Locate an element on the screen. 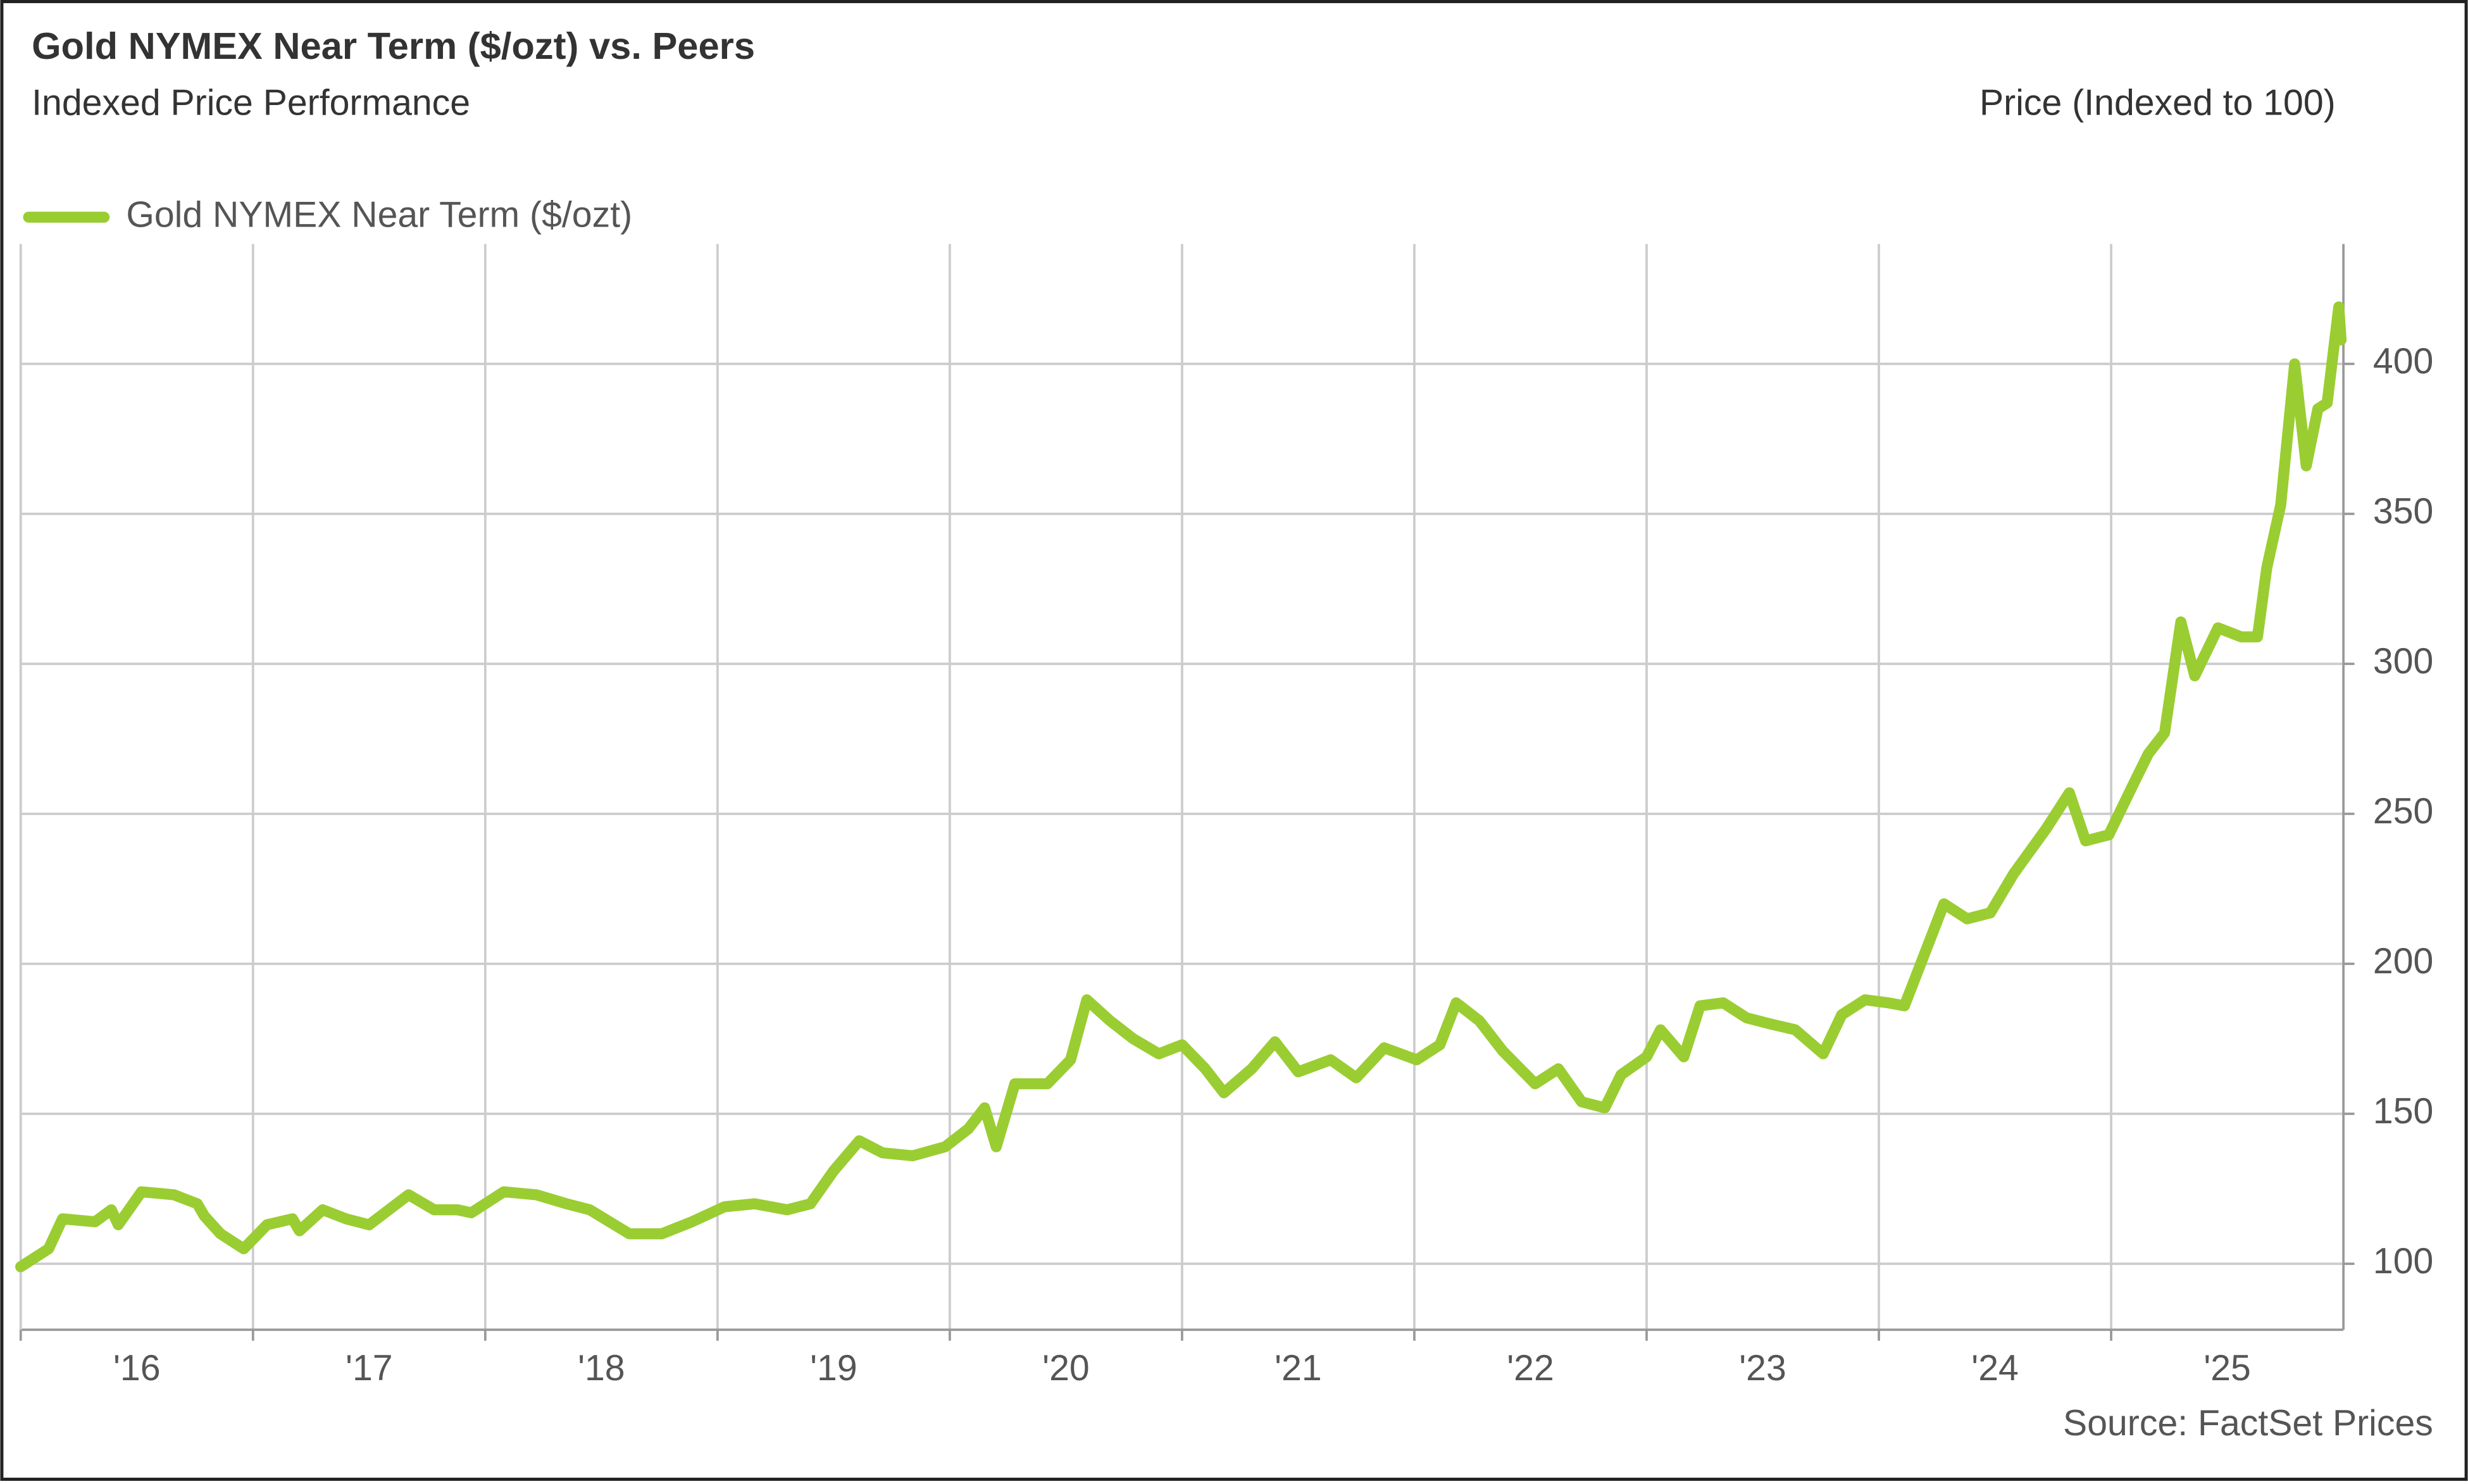 The width and height of the screenshot is (2468, 1484). x-tick-label: '16 is located at coordinates (137, 1368).